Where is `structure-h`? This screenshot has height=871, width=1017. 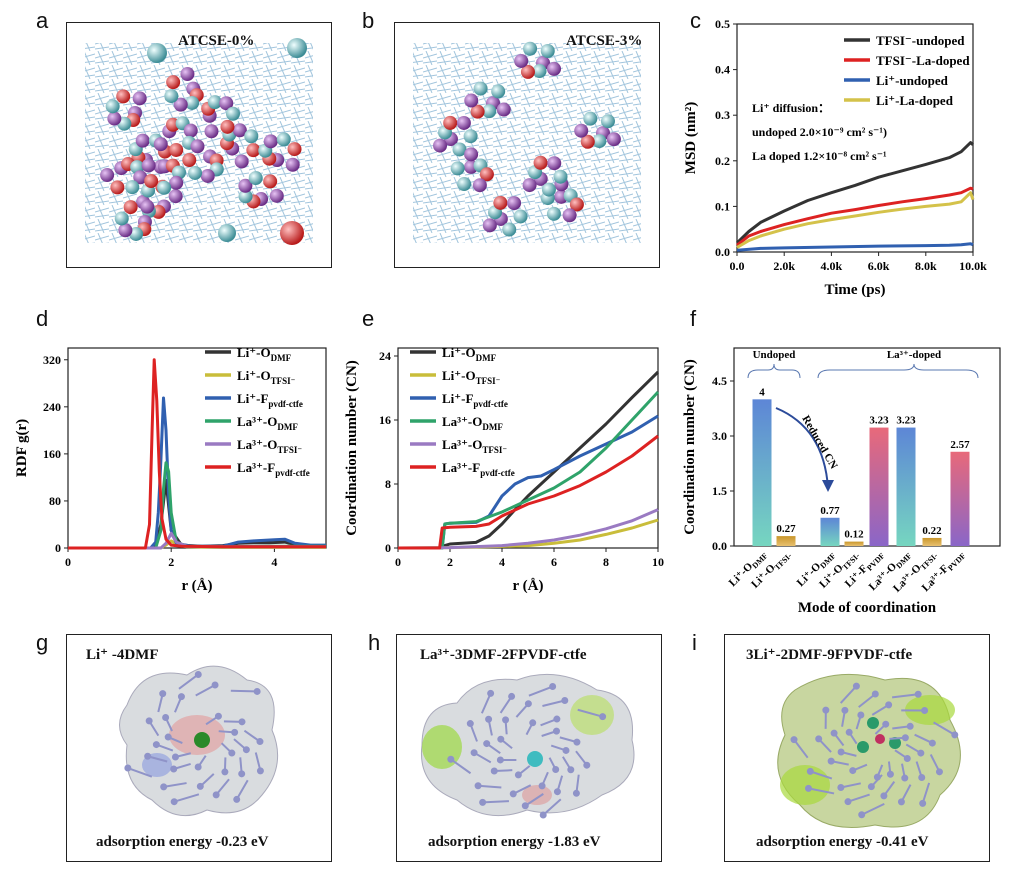 structure-h is located at coordinates (529, 748).